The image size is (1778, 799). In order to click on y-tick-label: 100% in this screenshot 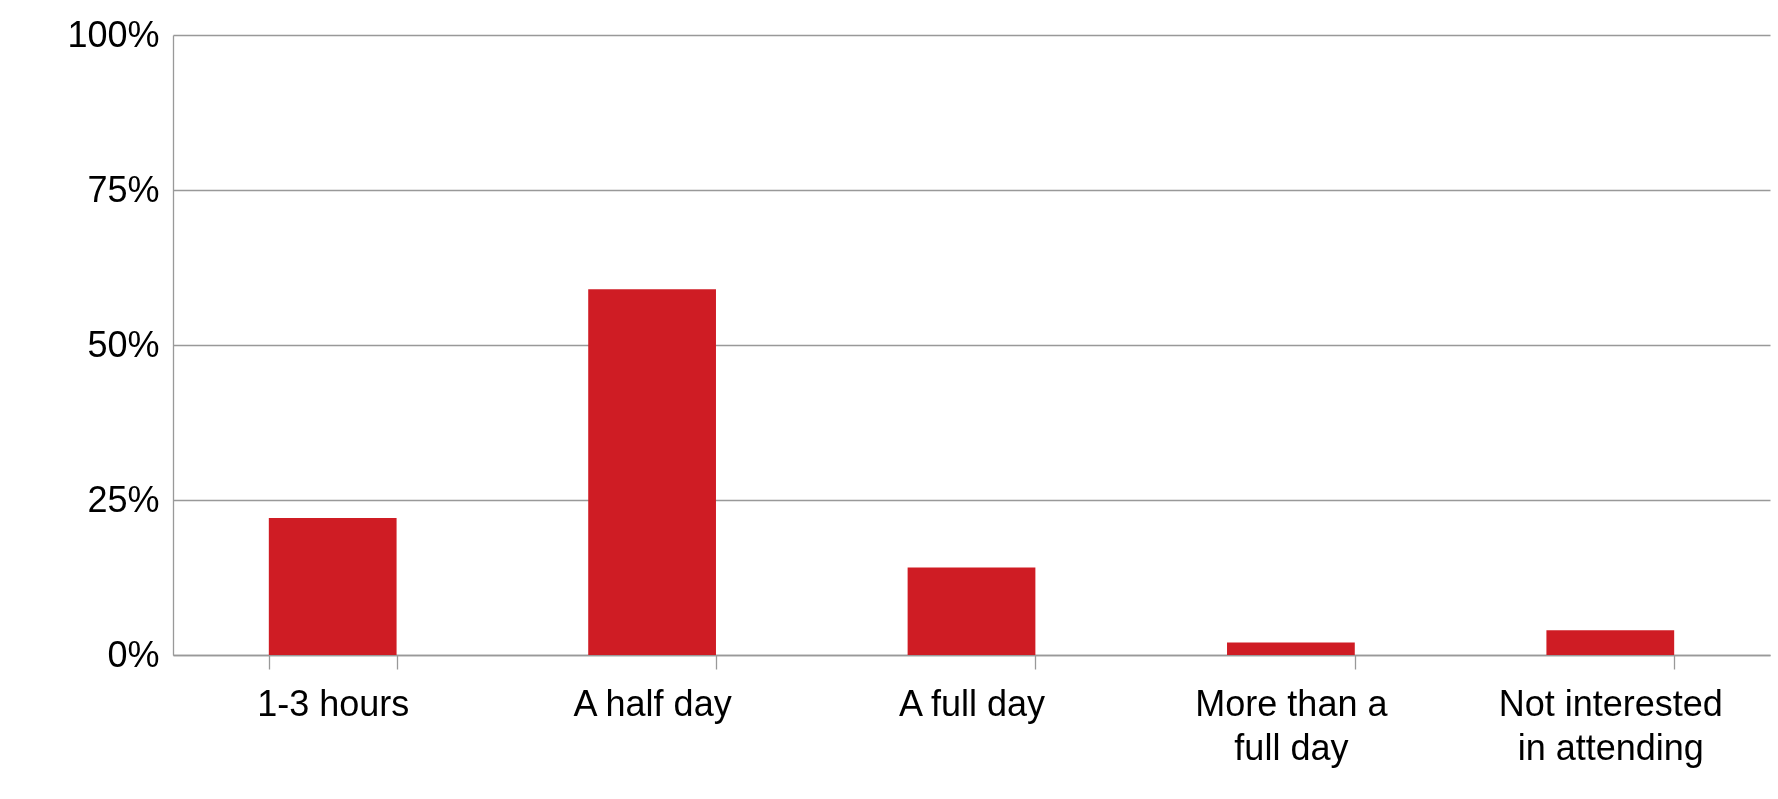, I will do `click(113, 34)`.